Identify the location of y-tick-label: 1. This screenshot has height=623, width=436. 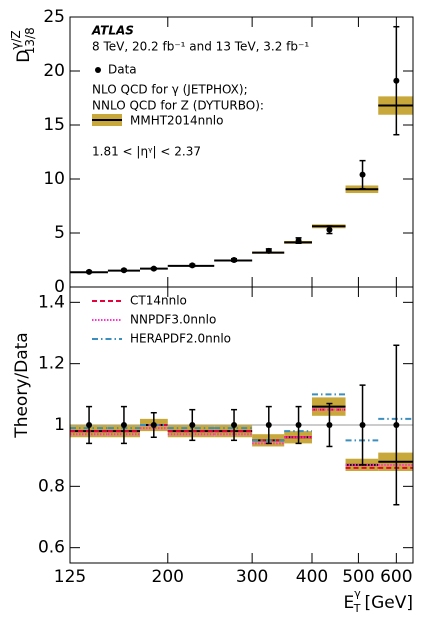
(59, 425).